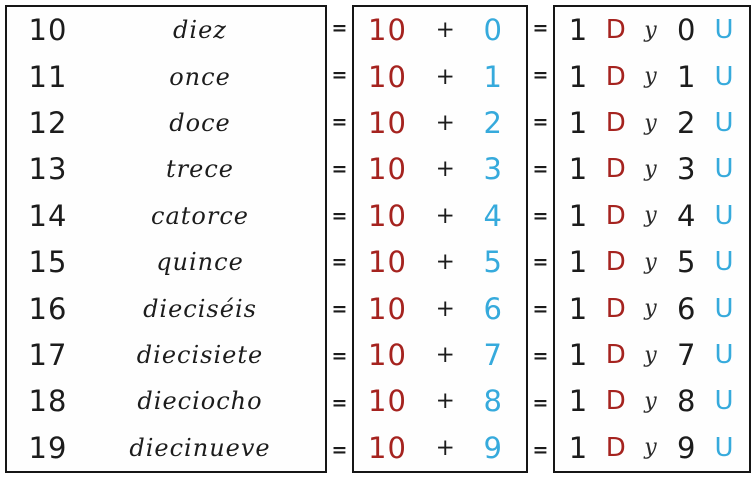 The image size is (756, 480). Describe the element at coordinates (440, 355) in the screenshot. I see `addition-row: 10 + 7` at that location.